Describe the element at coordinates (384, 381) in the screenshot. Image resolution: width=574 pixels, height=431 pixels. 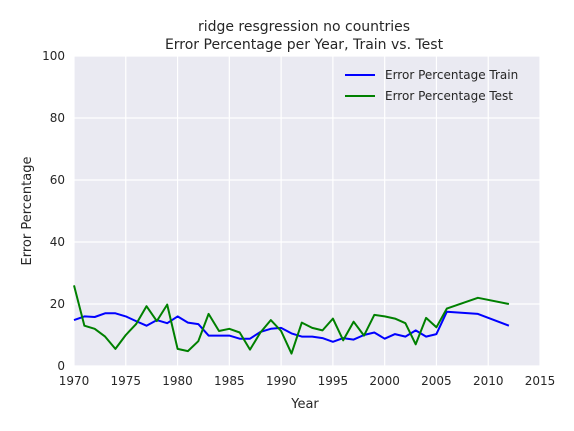
I see `x-tick-label: 2000` at that location.